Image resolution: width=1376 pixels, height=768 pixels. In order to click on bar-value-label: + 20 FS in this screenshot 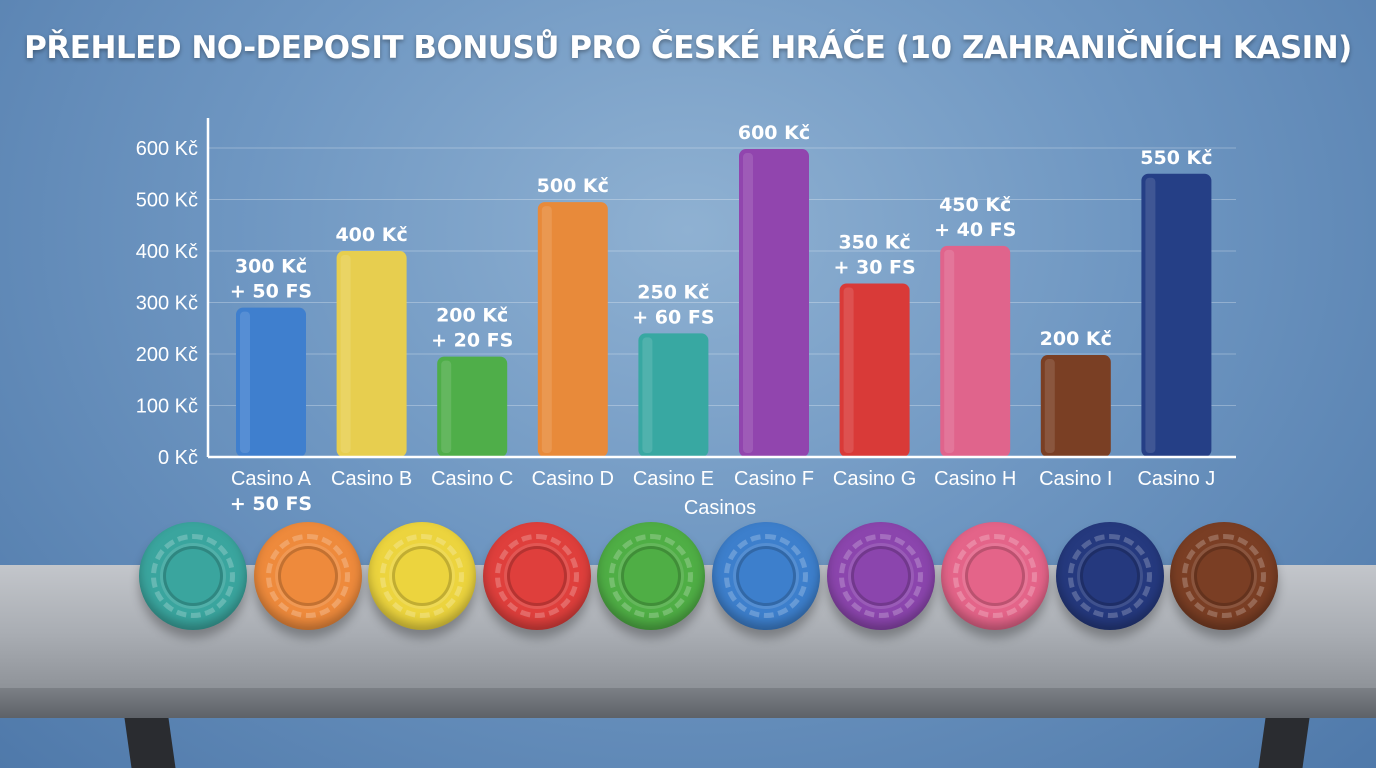, I will do `click(472, 341)`.